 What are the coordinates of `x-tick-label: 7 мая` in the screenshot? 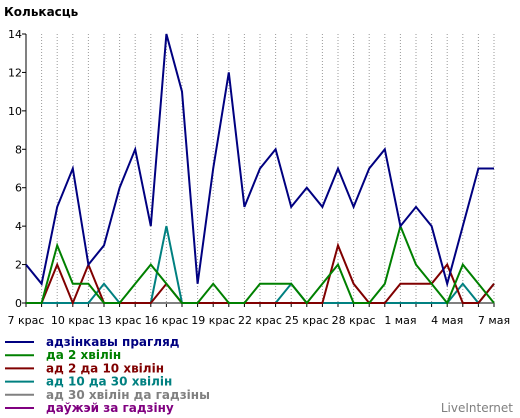 It's located at (494, 320).